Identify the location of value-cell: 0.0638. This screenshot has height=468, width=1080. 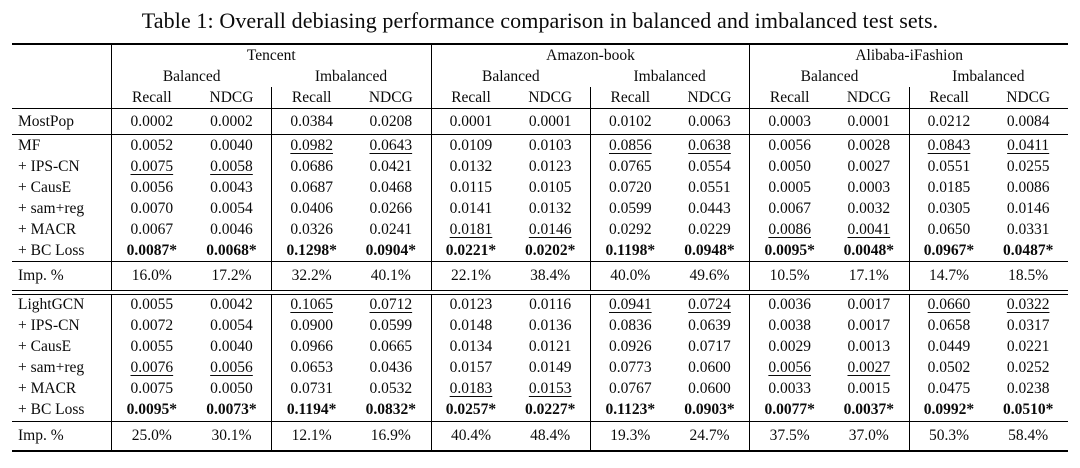
(709, 145).